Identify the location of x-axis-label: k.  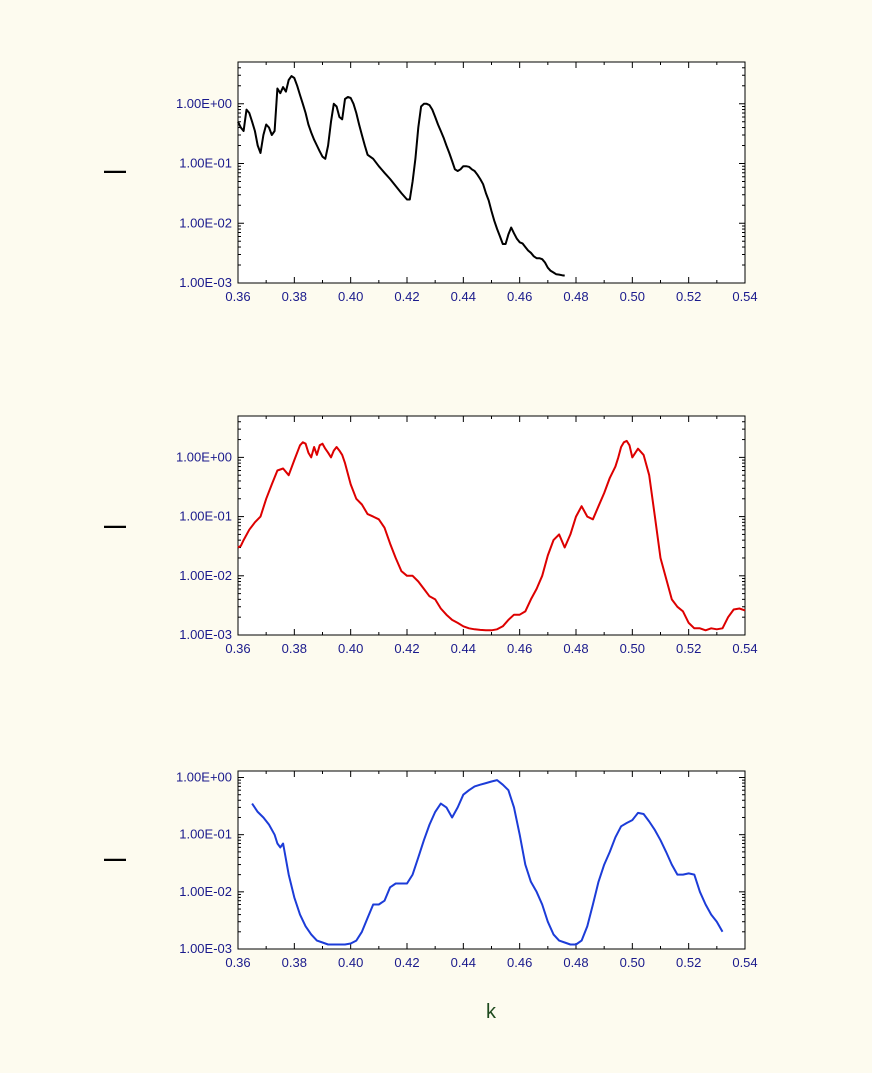
(491, 1012).